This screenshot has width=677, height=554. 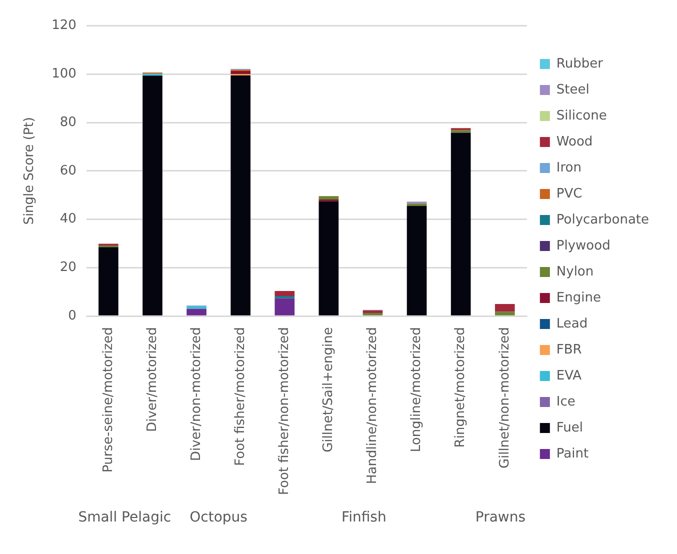 I want to click on legend-label: Steel, so click(x=573, y=90).